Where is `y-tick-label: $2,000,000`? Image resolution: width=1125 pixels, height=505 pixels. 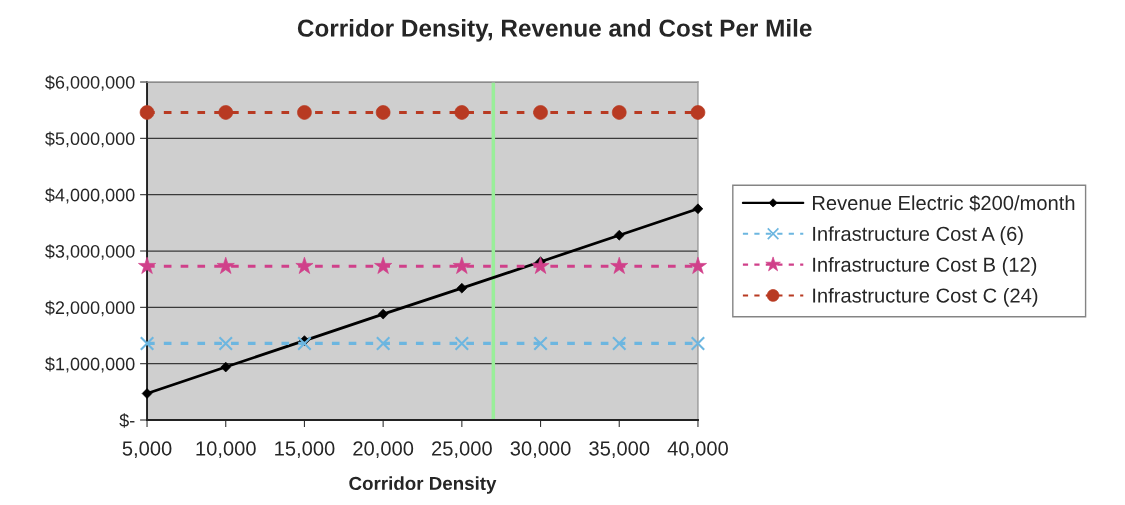
y-tick-label: $2,000,000 is located at coordinates (90, 308).